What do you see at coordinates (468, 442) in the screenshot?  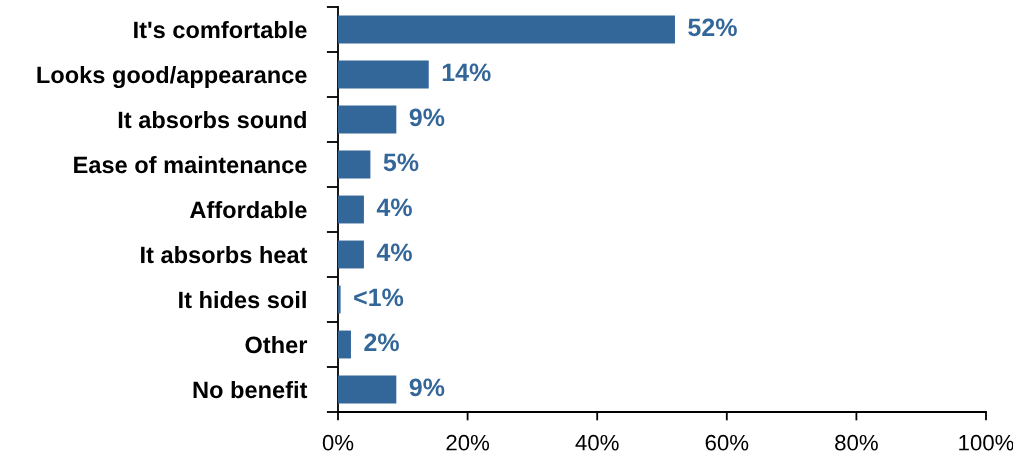 I see `x-tick-label: 20%` at bounding box center [468, 442].